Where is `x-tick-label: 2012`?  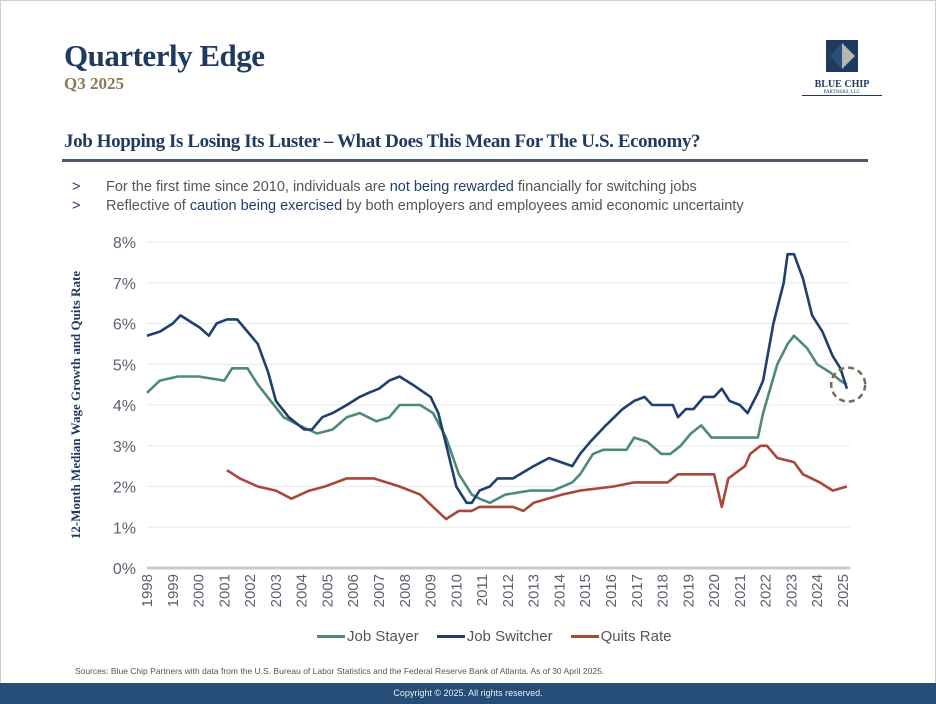 x-tick-label: 2012 is located at coordinates (508, 590).